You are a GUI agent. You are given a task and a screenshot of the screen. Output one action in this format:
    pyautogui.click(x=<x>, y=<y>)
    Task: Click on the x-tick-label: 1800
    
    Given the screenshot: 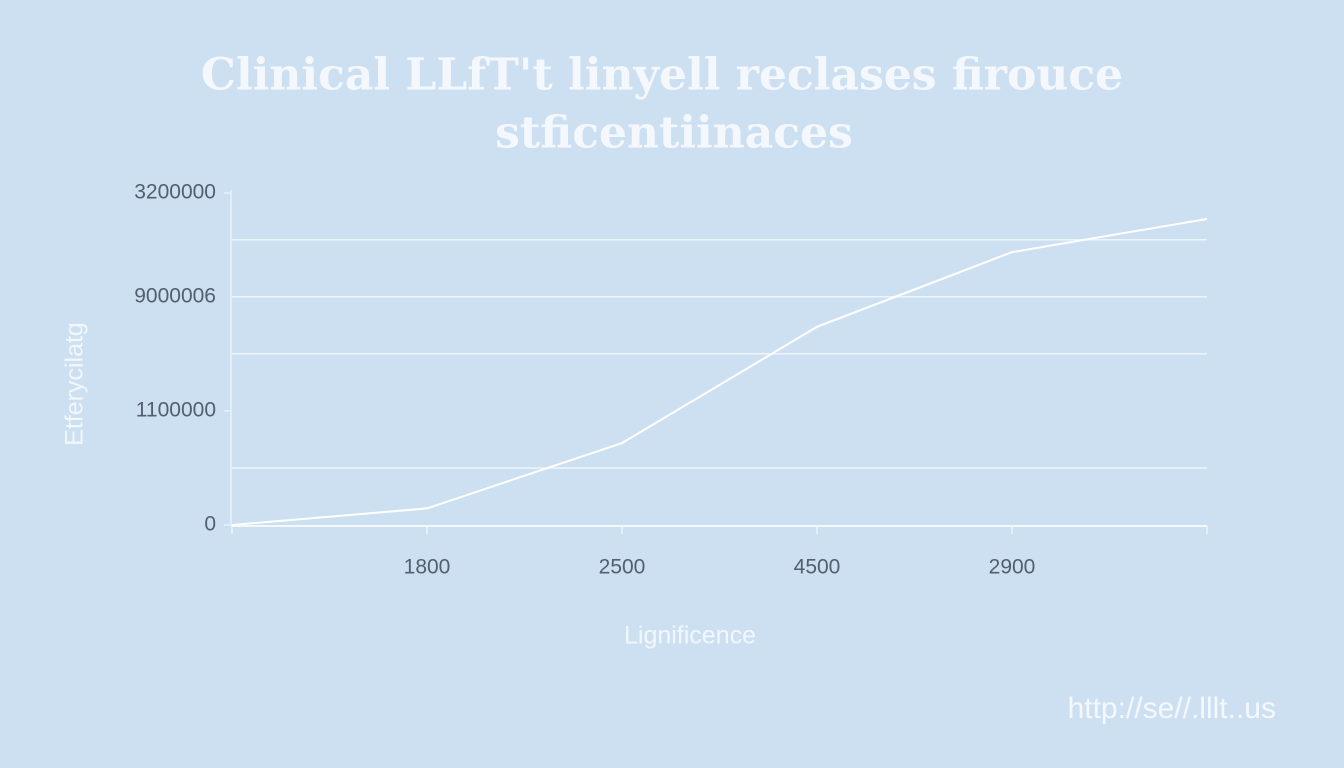 What is the action you would take?
    pyautogui.click(x=427, y=567)
    